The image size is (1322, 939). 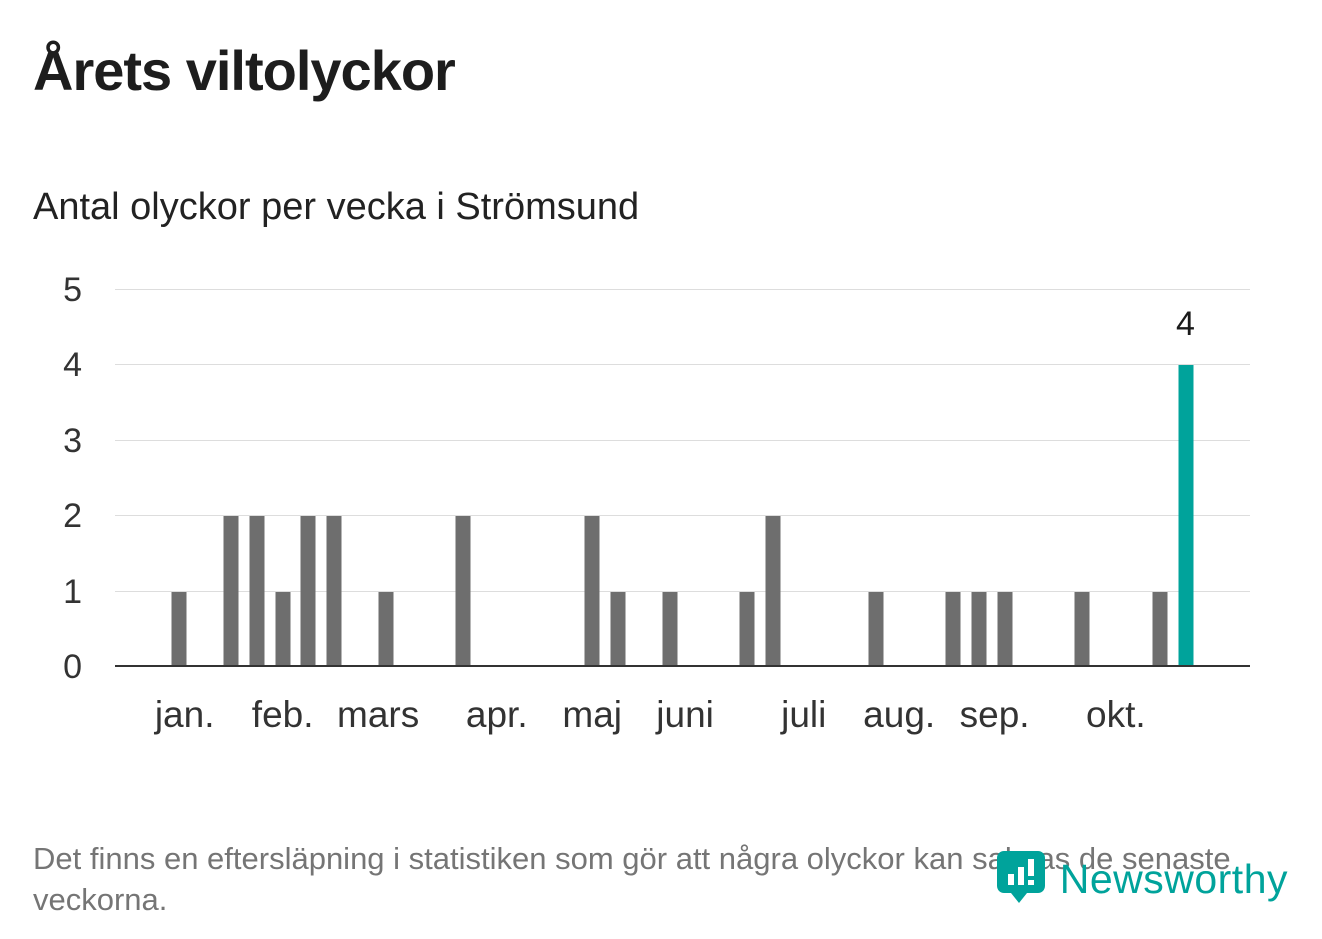 What do you see at coordinates (378, 714) in the screenshot?
I see `x-tick-label-mars: mars` at bounding box center [378, 714].